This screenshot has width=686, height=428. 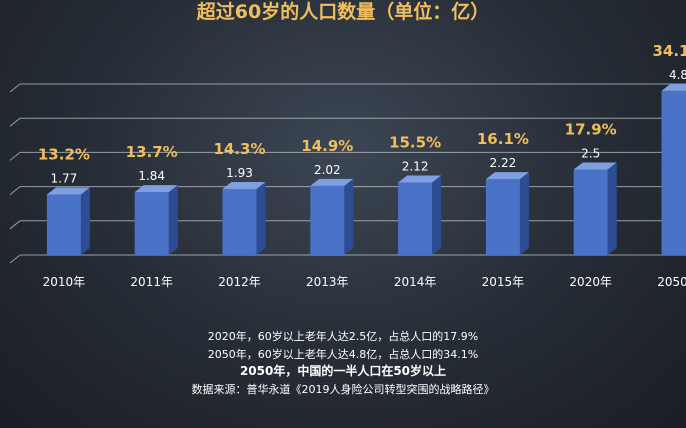 What do you see at coordinates (415, 142) in the screenshot?
I see `percent-label: 15.5%` at bounding box center [415, 142].